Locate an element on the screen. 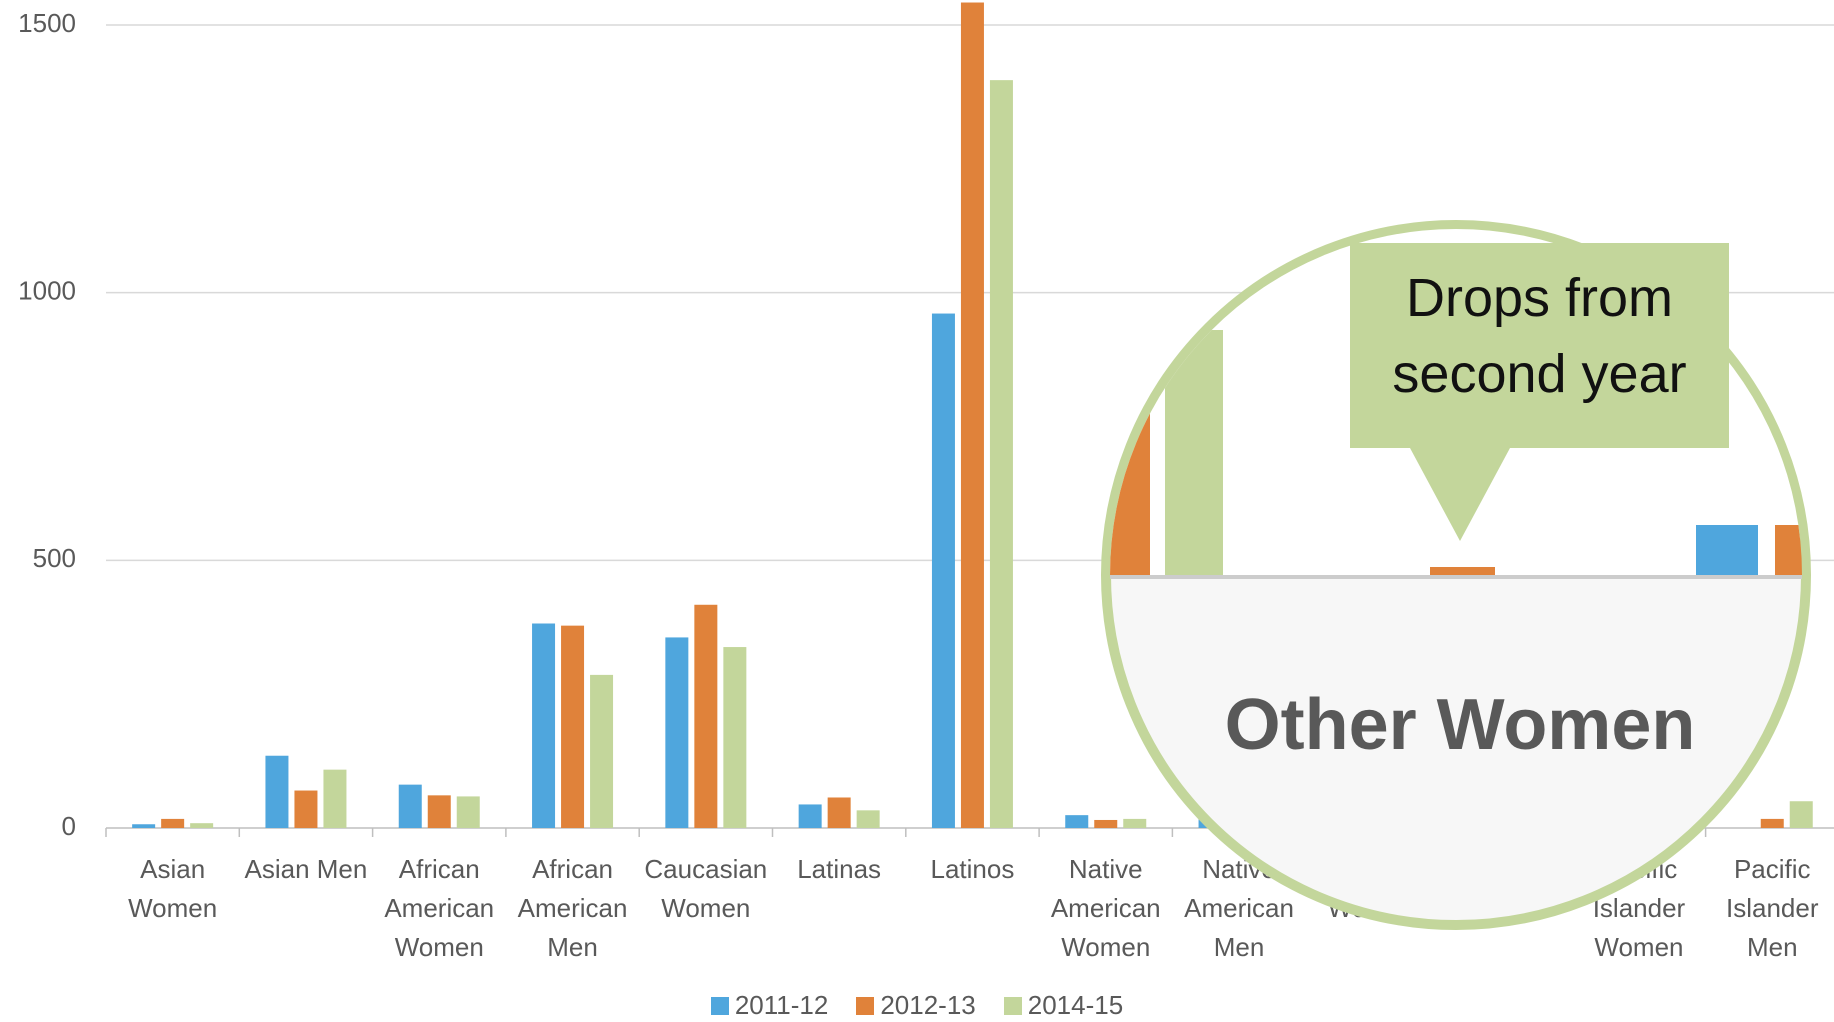 The height and width of the screenshot is (1022, 1834). legend-label: 2014-15 is located at coordinates (1075, 1005).